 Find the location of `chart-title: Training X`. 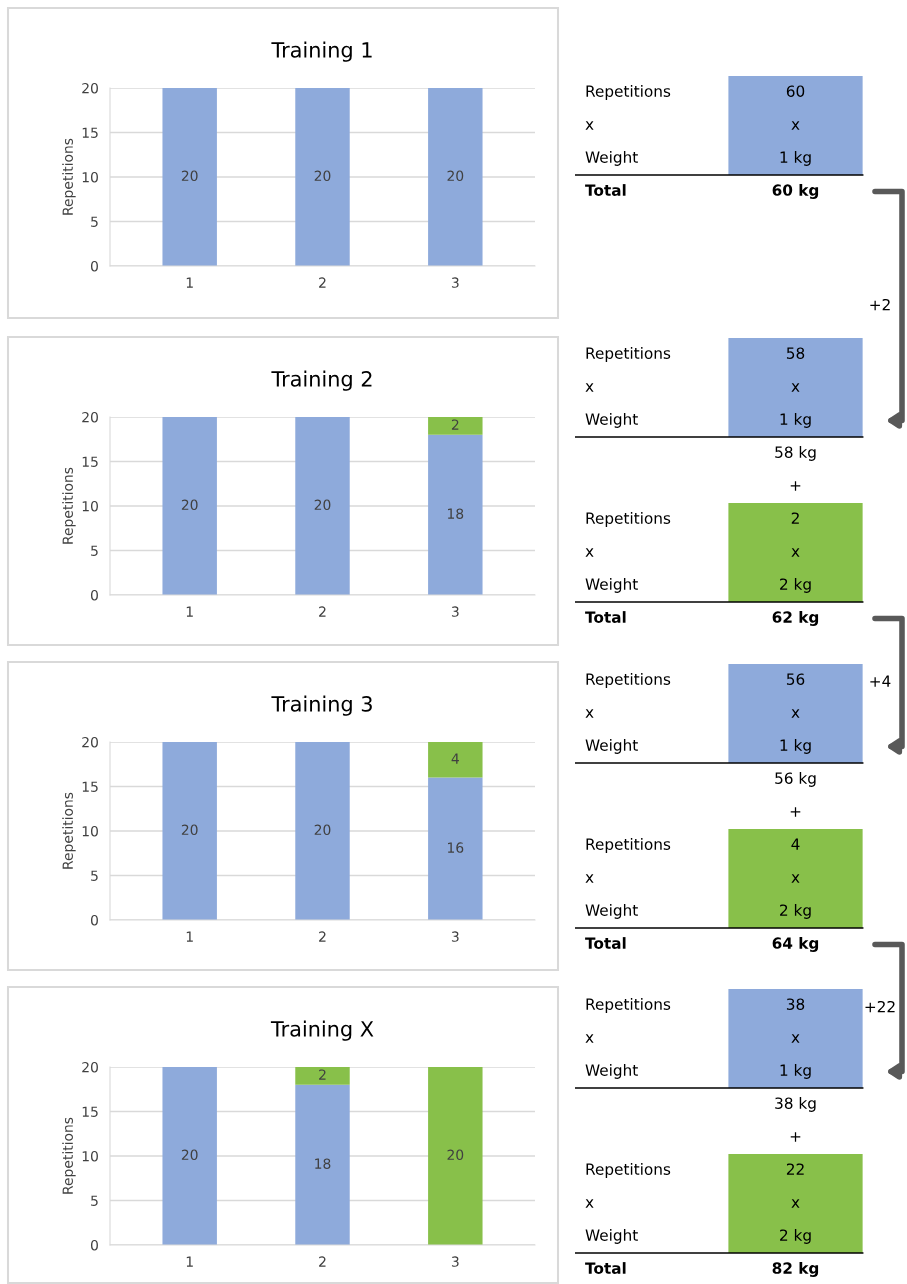

chart-title: Training X is located at coordinates (322, 1030).